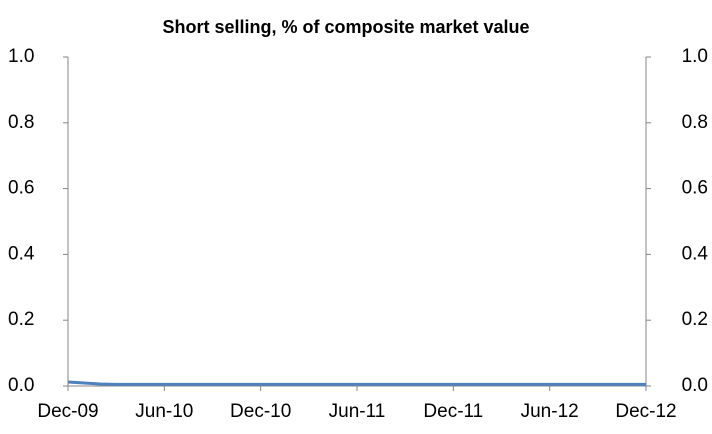 The width and height of the screenshot is (712, 434). Describe the element at coordinates (695, 253) in the screenshot. I see `y2-tick-label: 0.4` at that location.